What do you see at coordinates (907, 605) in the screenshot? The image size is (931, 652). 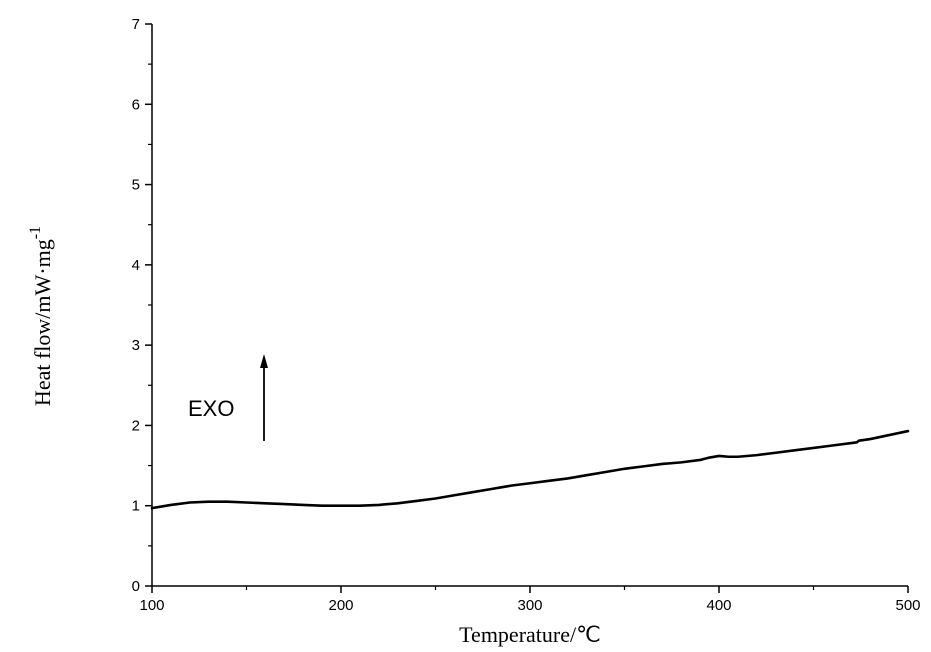 I see `x-tick-label: 500` at bounding box center [907, 605].